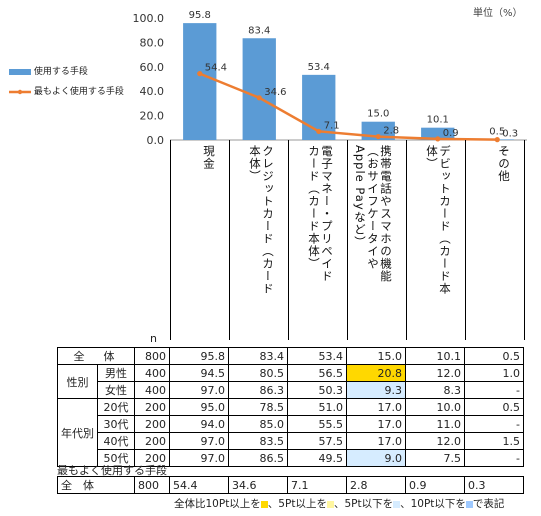 The width and height of the screenshot is (541, 516). Describe the element at coordinates (504, 164) in the screenshot. I see `category-label: その他` at that location.